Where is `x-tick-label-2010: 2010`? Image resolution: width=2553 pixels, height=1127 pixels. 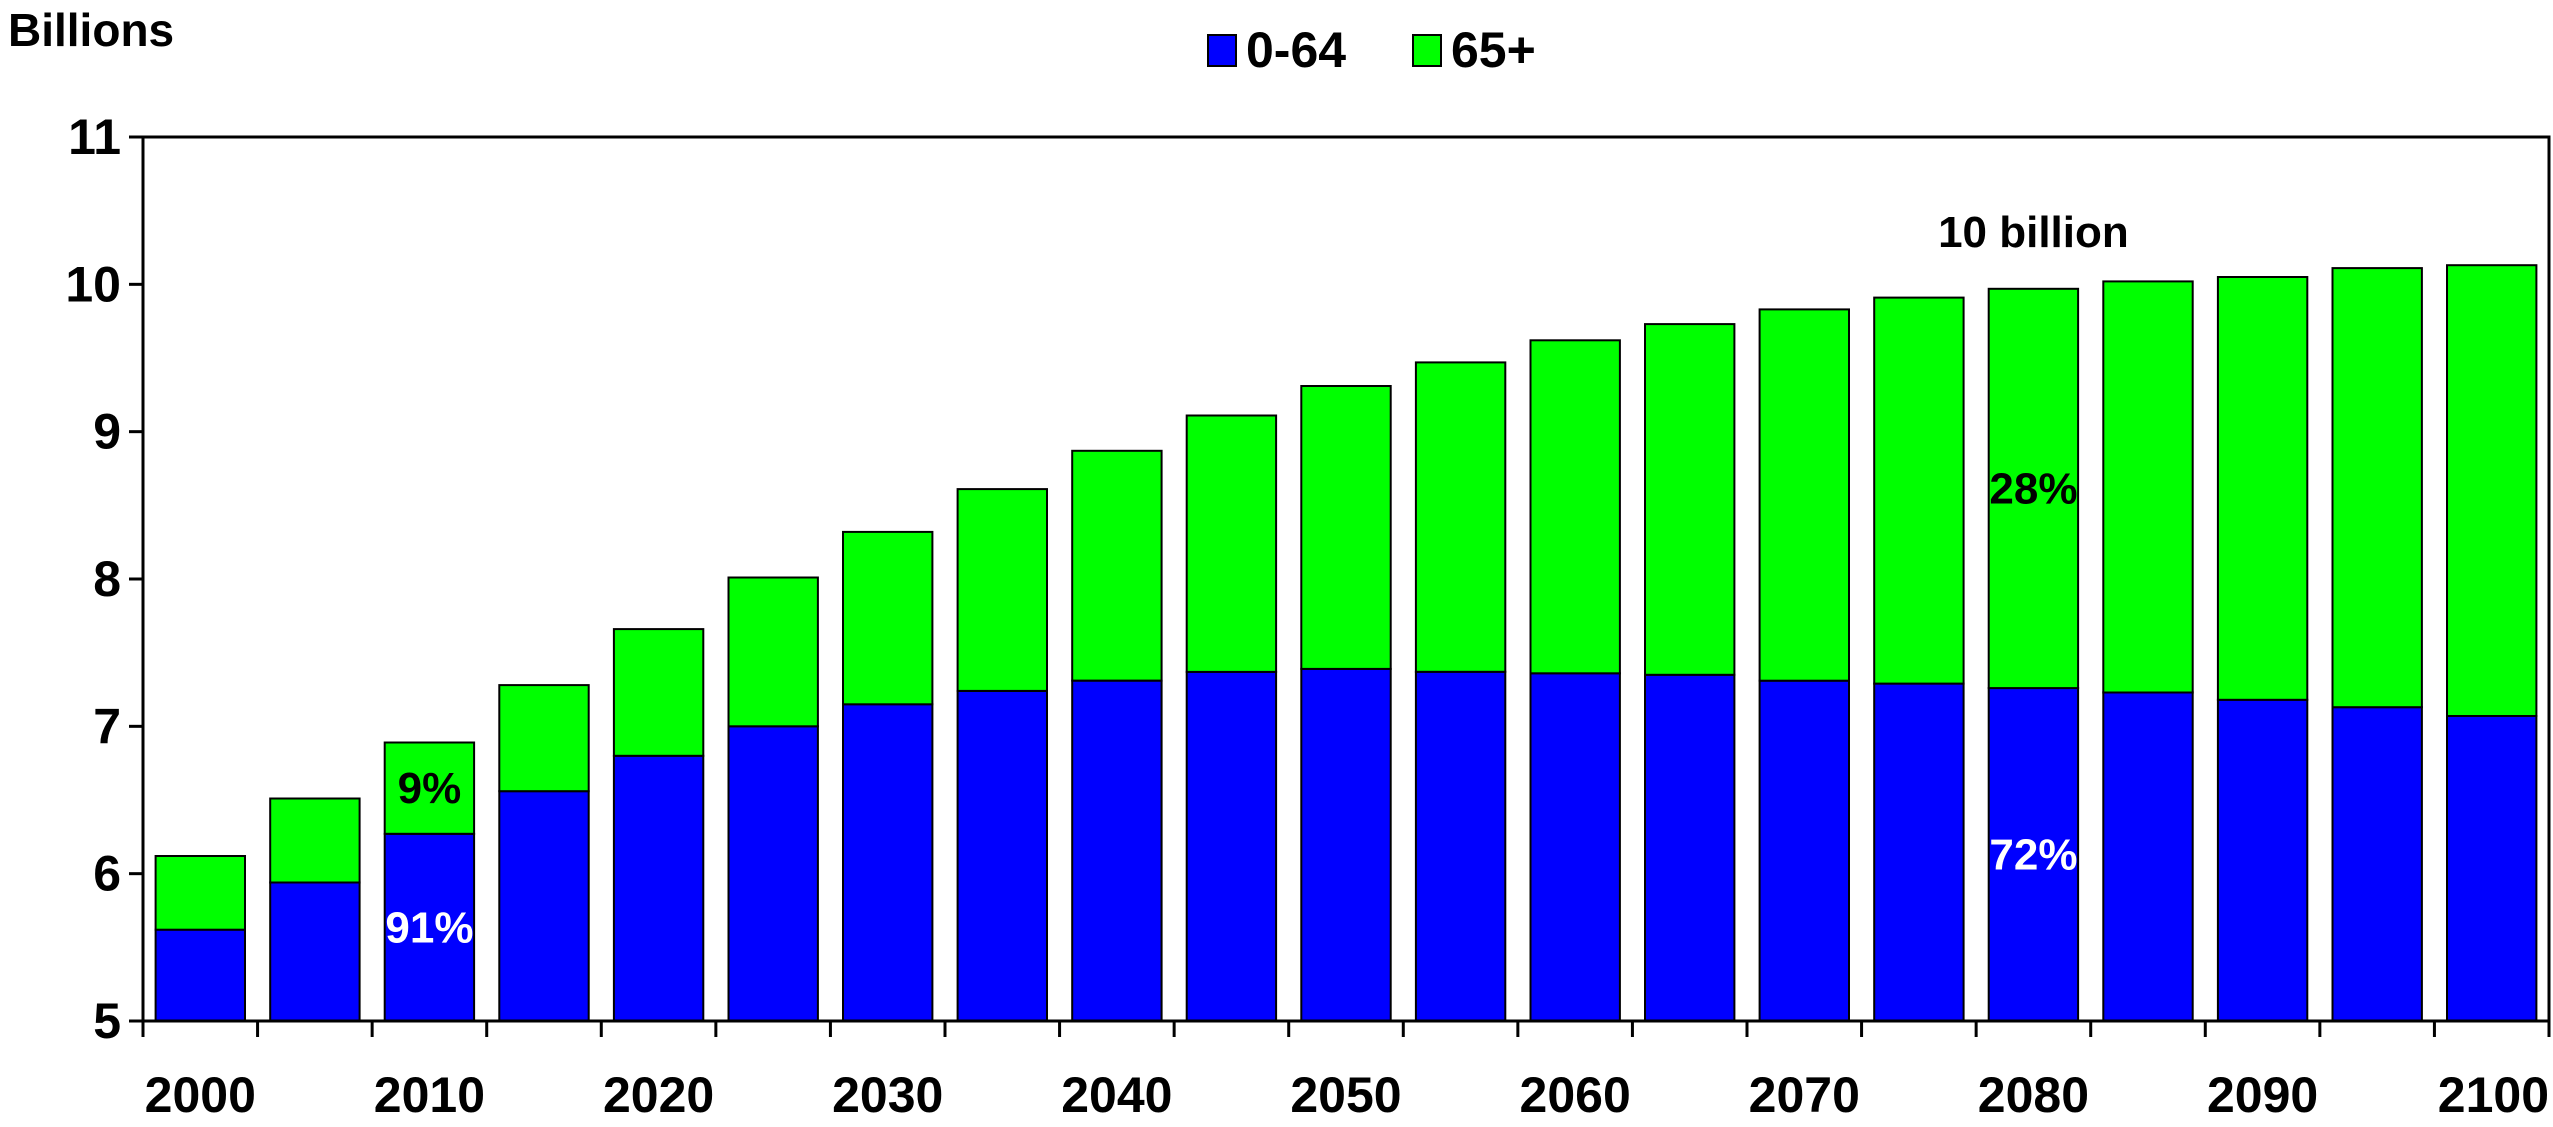 x-tick-label-2010: 2010 is located at coordinates (429, 1095).